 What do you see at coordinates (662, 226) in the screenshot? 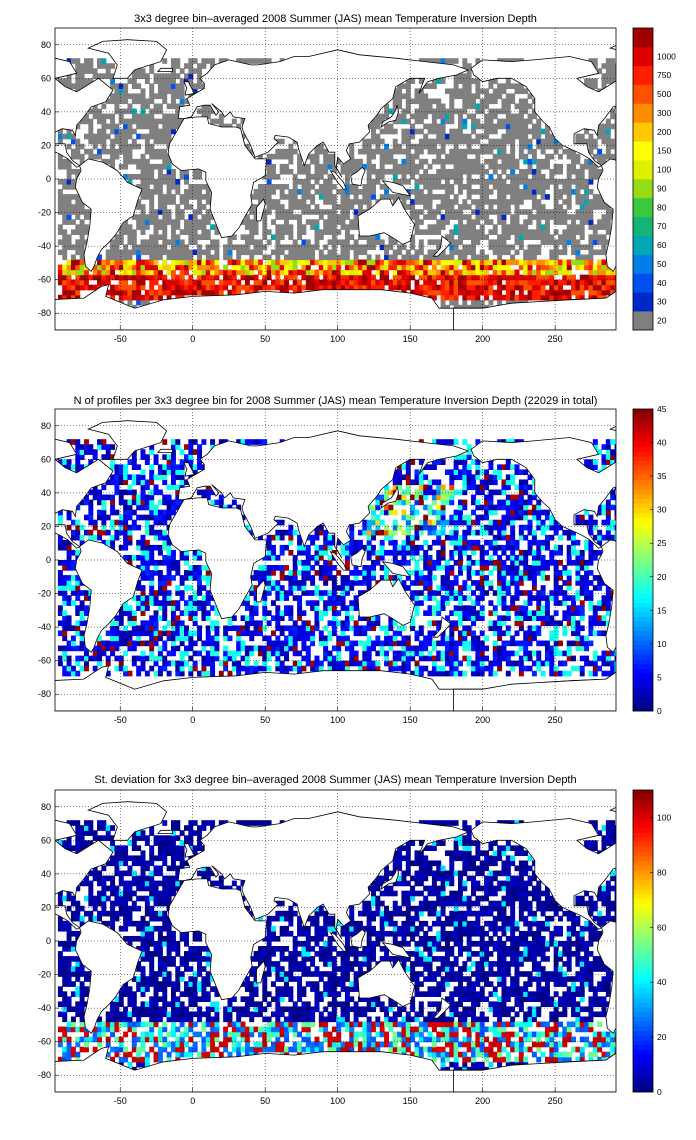
I see `colorbar-tick-label: 70` at bounding box center [662, 226].